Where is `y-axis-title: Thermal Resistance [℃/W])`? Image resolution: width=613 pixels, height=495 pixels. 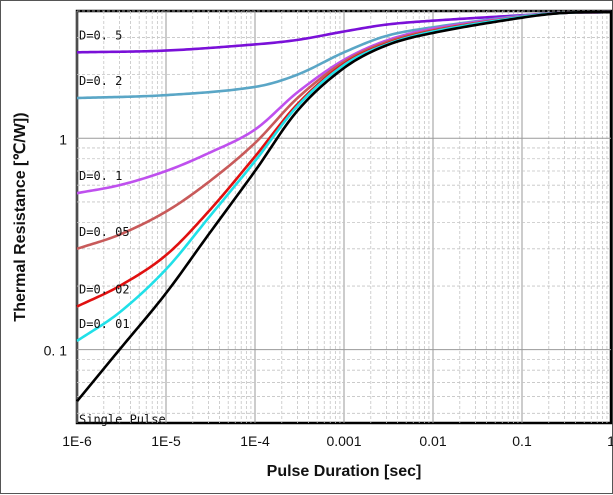 y-axis-title: Thermal Resistance [℃/W]) is located at coordinates (20, 216).